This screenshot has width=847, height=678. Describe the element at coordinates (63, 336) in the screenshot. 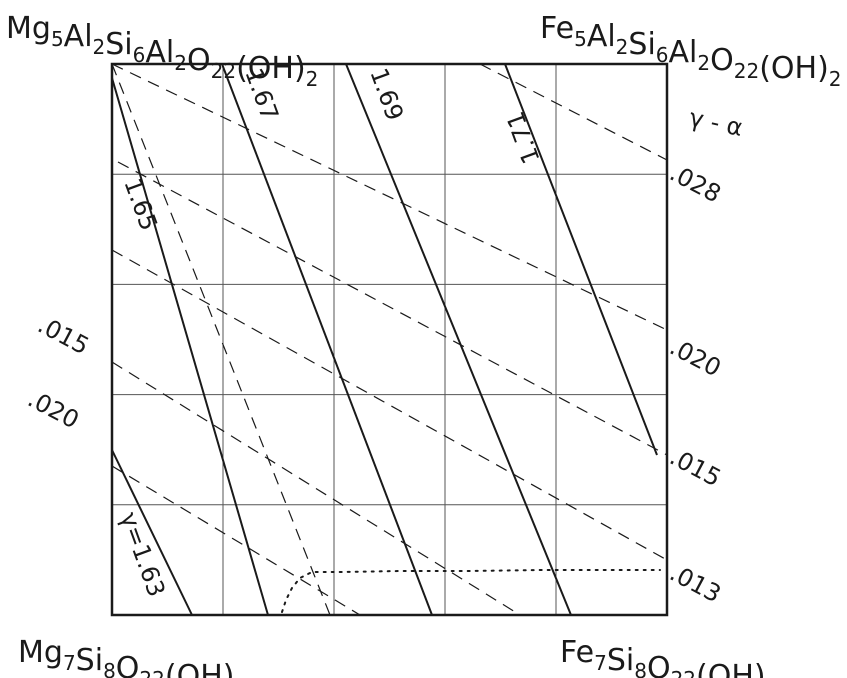

I see `birefringence-label-left-015: .015` at that location.